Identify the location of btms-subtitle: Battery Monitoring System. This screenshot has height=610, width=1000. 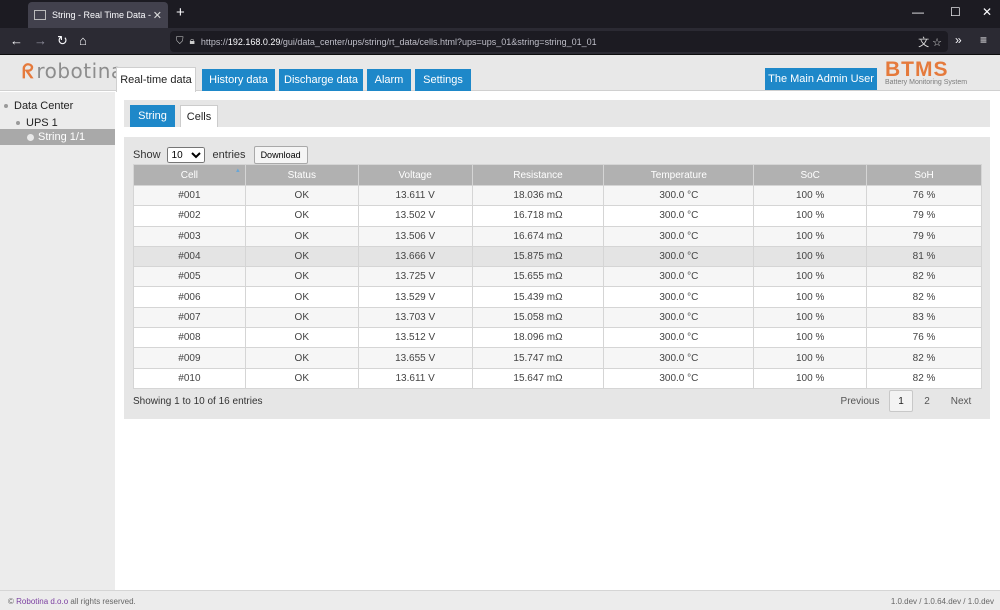
(926, 82).